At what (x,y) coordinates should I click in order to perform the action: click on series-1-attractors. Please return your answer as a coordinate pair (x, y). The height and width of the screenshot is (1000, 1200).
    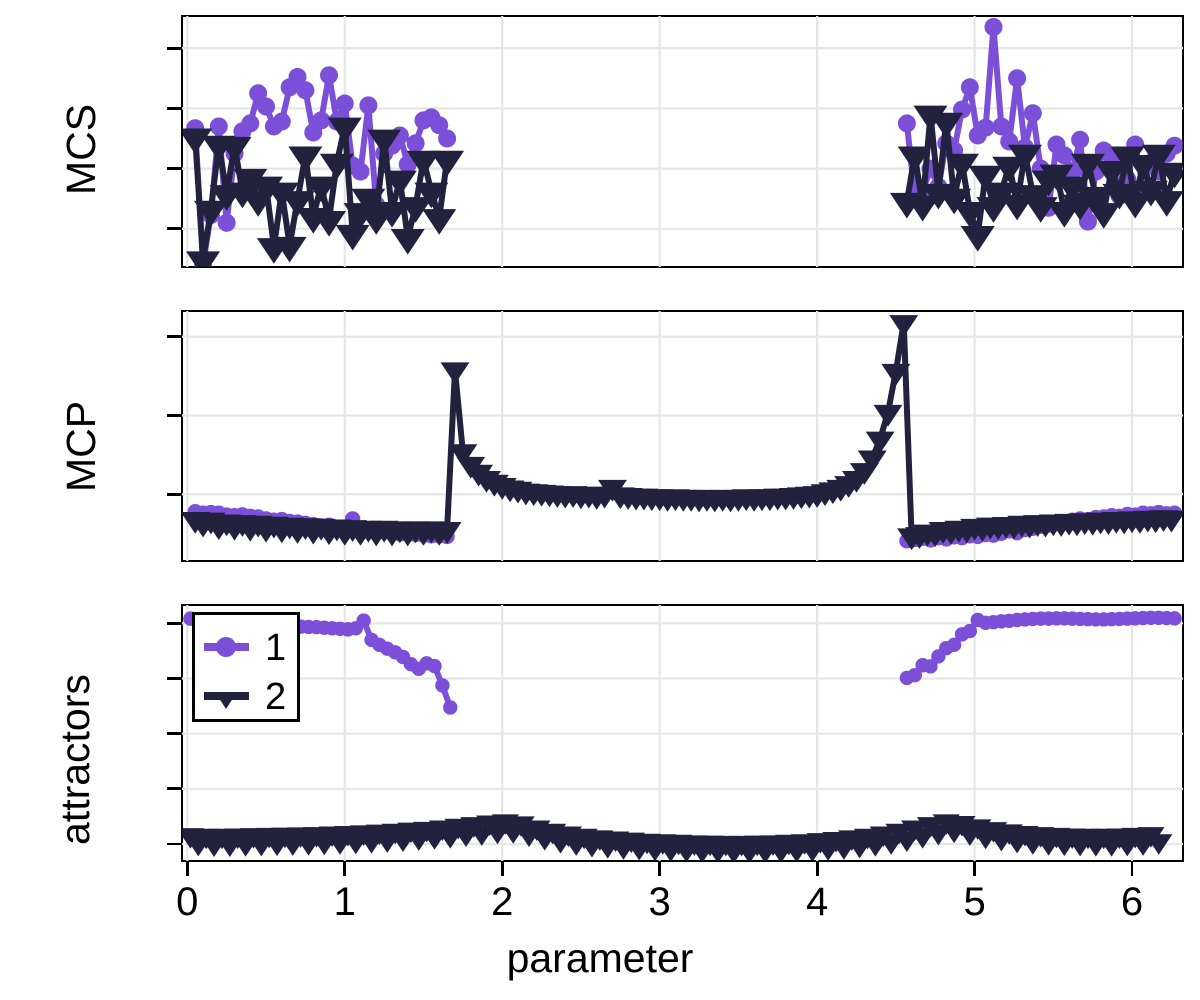
    Looking at the image, I should click on (682, 662).